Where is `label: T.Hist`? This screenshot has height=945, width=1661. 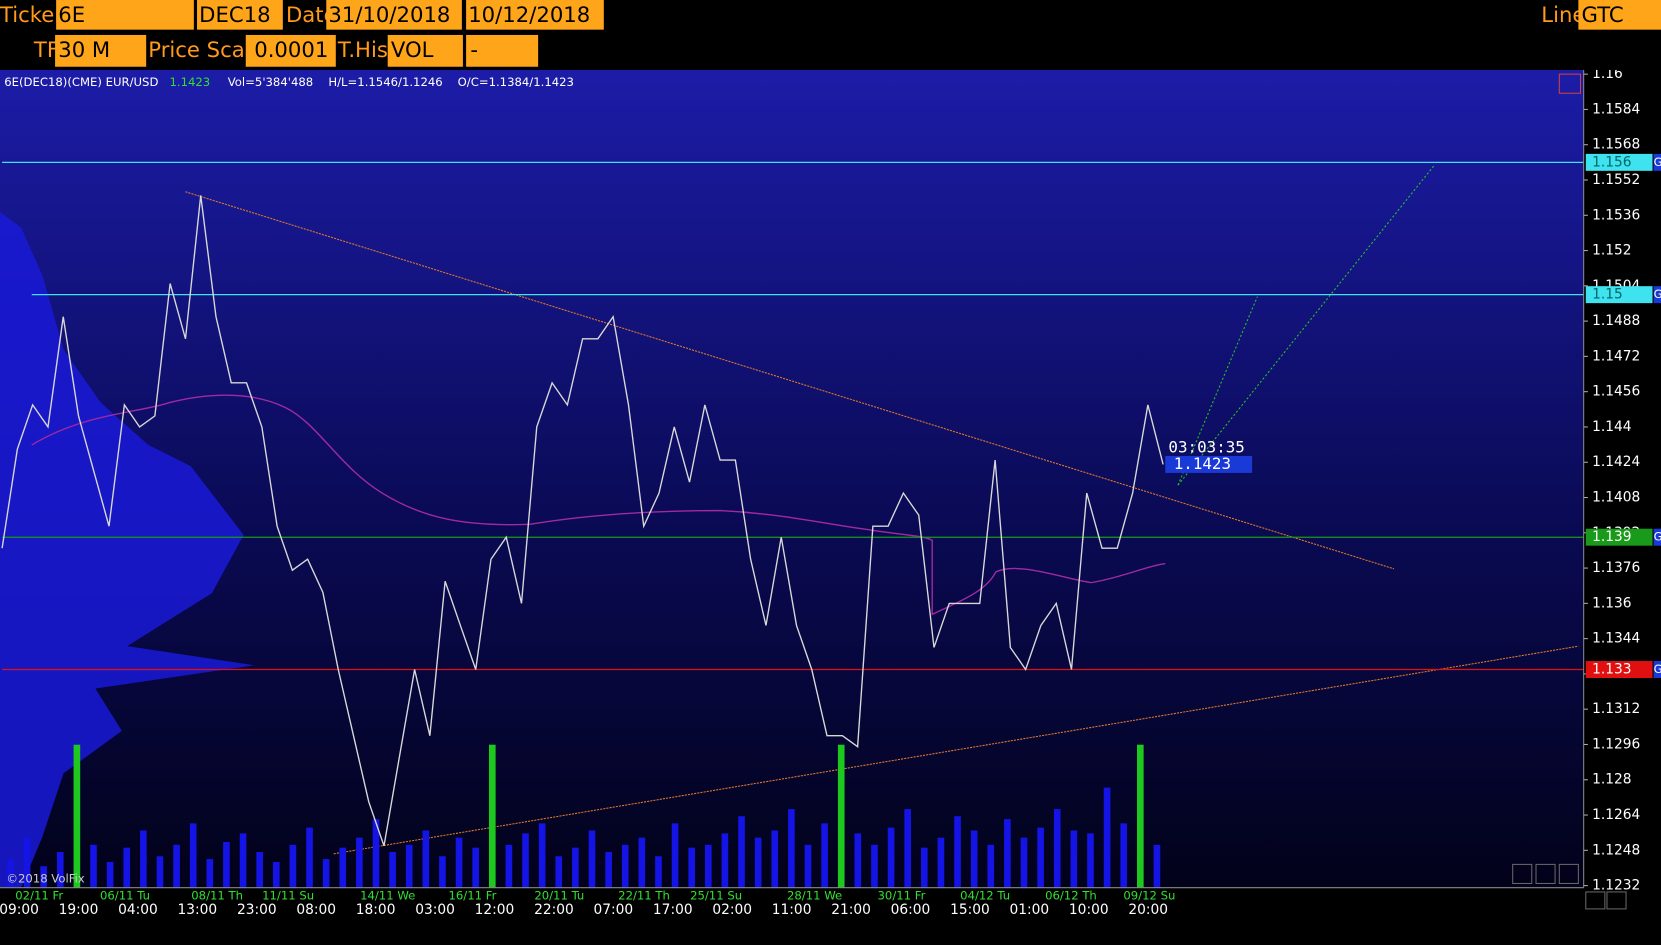 label: T.Hist is located at coordinates (366, 49).